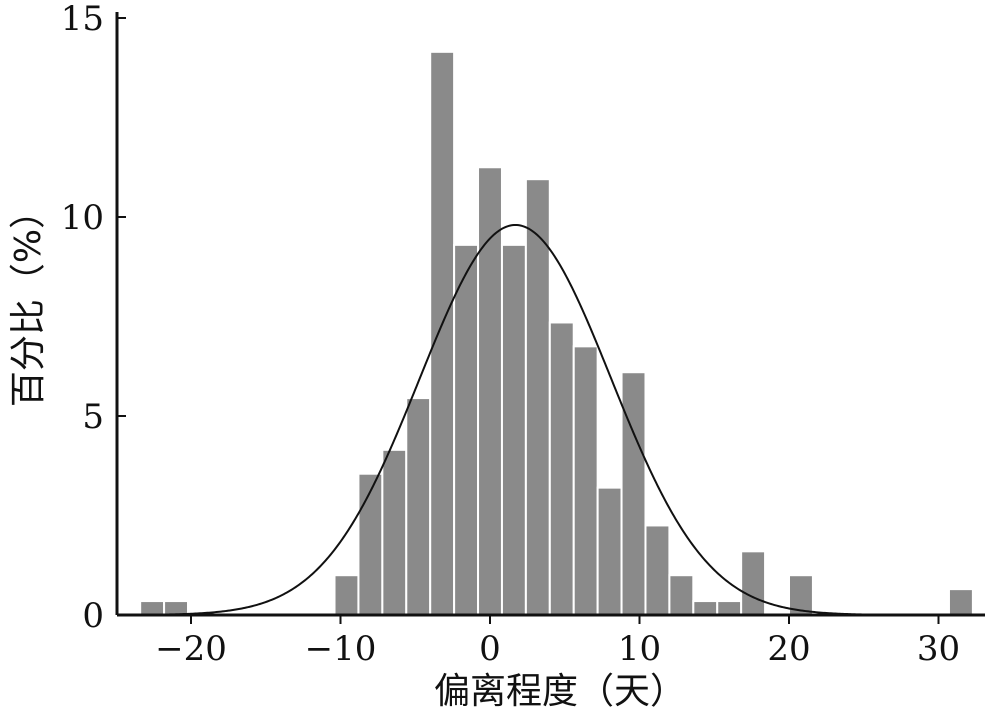  Describe the element at coordinates (82, 218) in the screenshot. I see `y-tick-label: 10` at that location.